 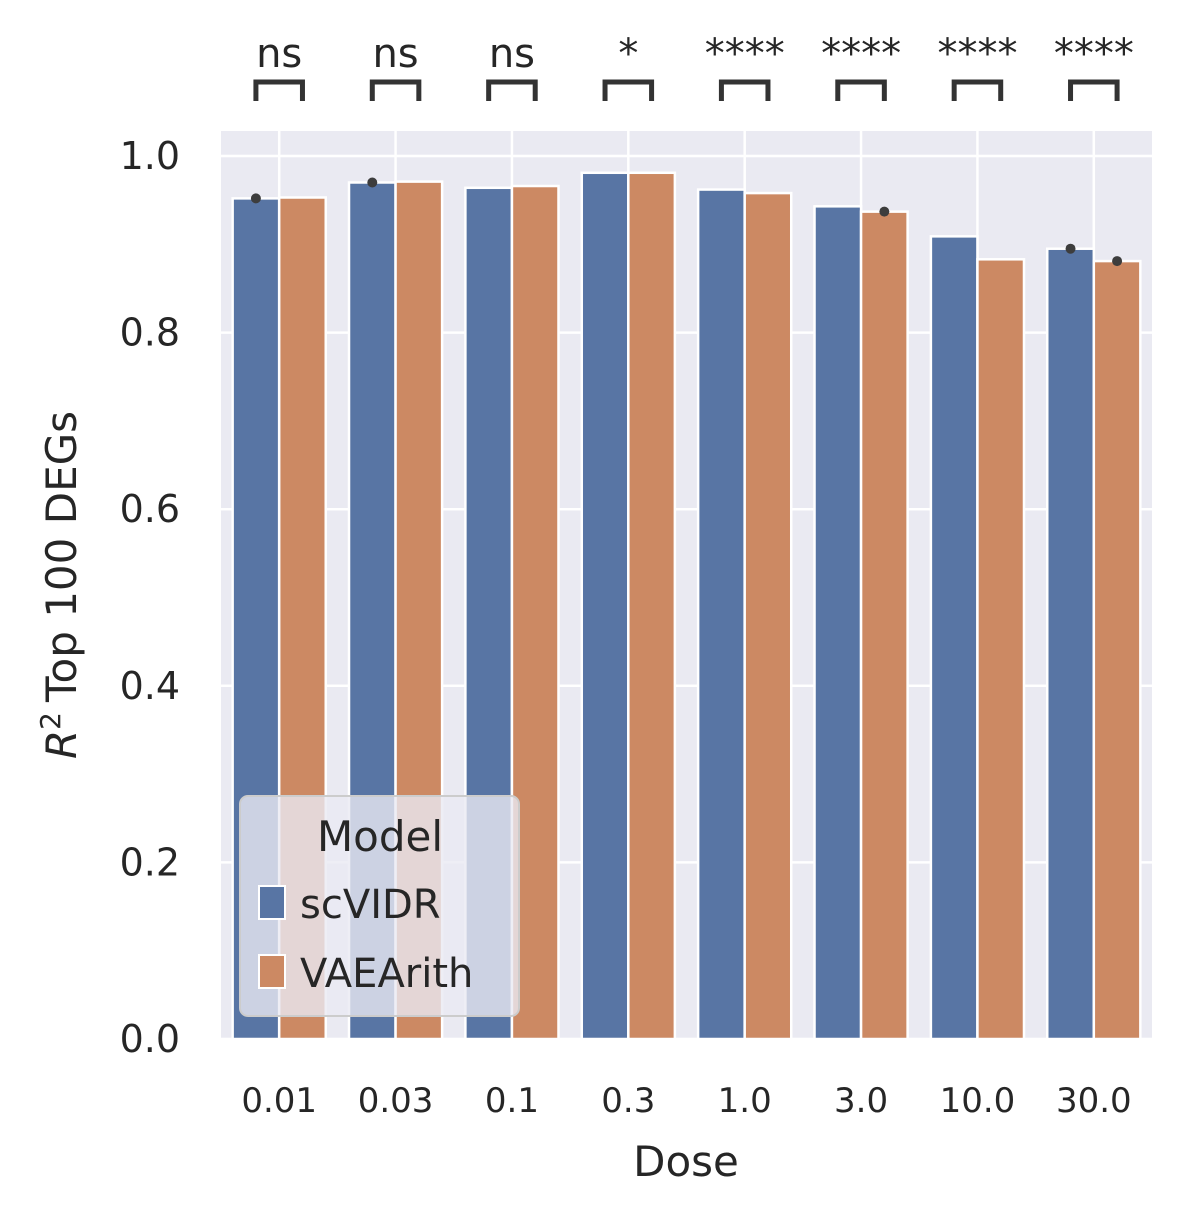 I want to click on y-tick-label-1: 0.2, so click(x=150, y=862).